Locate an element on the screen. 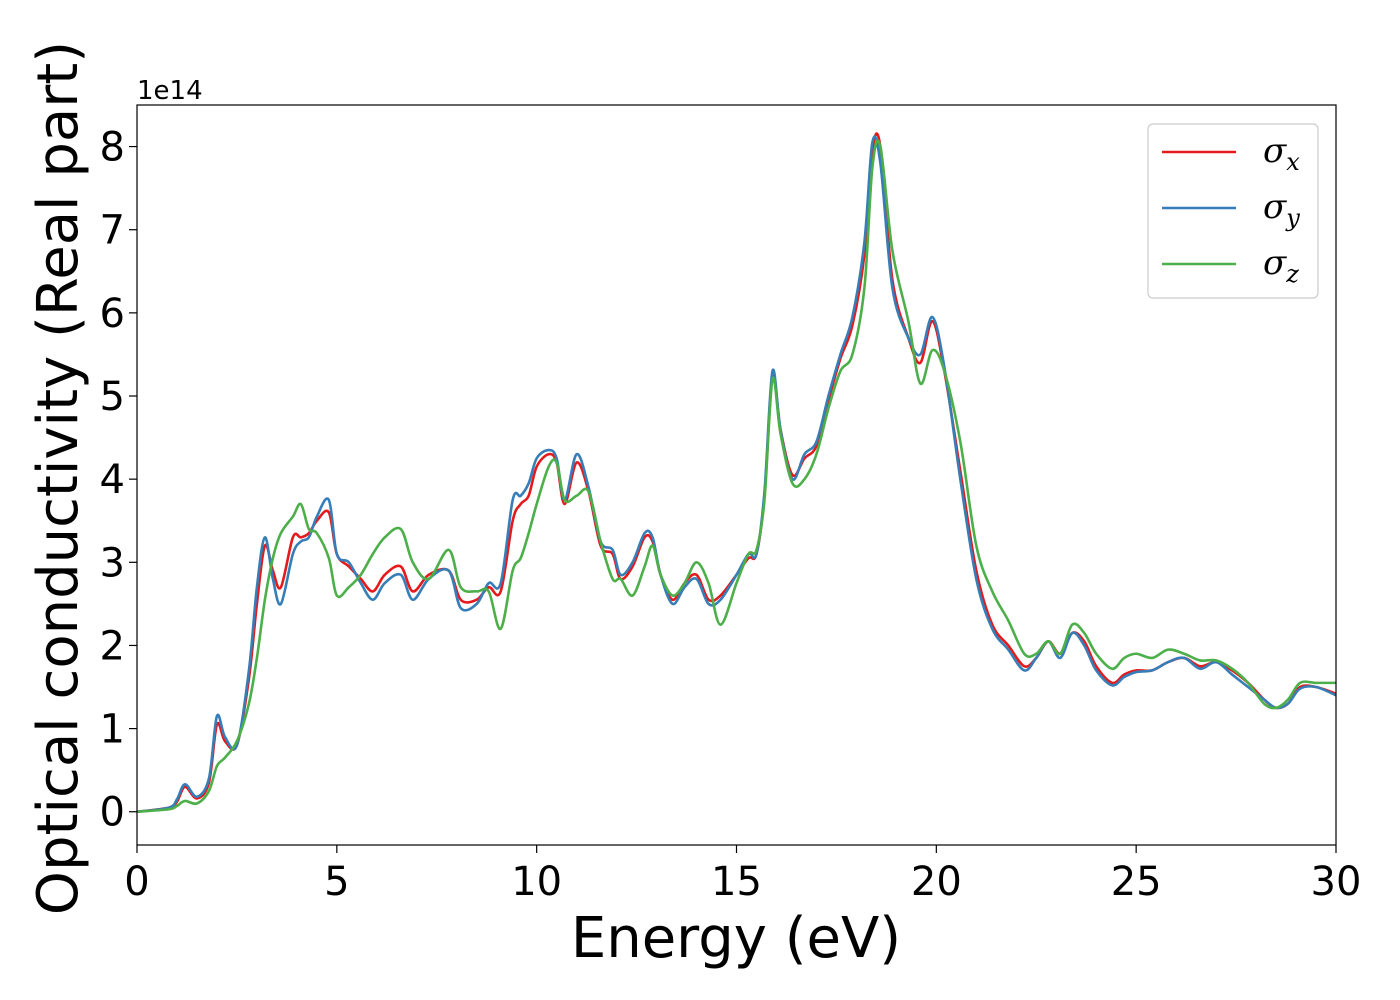 This screenshot has height=1000, width=1400. y-tick-label: 4 is located at coordinates (112, 480).